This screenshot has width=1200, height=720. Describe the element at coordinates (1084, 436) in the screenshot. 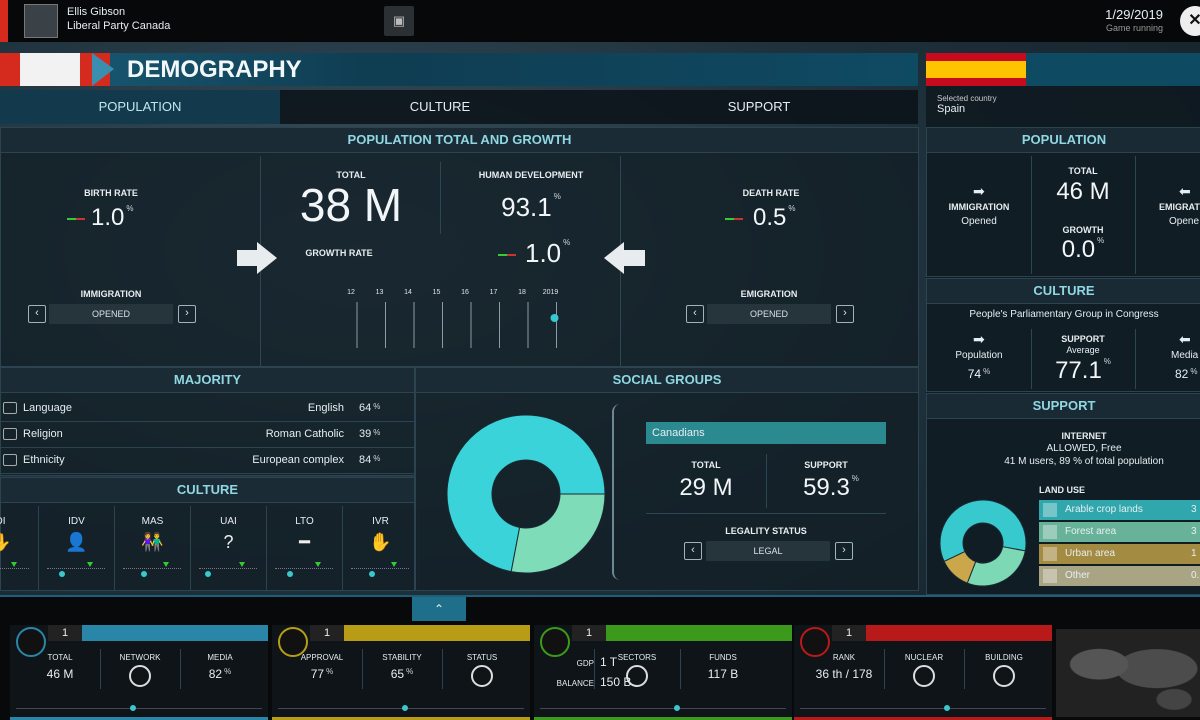

I see `internet-label: INTERNET` at that location.